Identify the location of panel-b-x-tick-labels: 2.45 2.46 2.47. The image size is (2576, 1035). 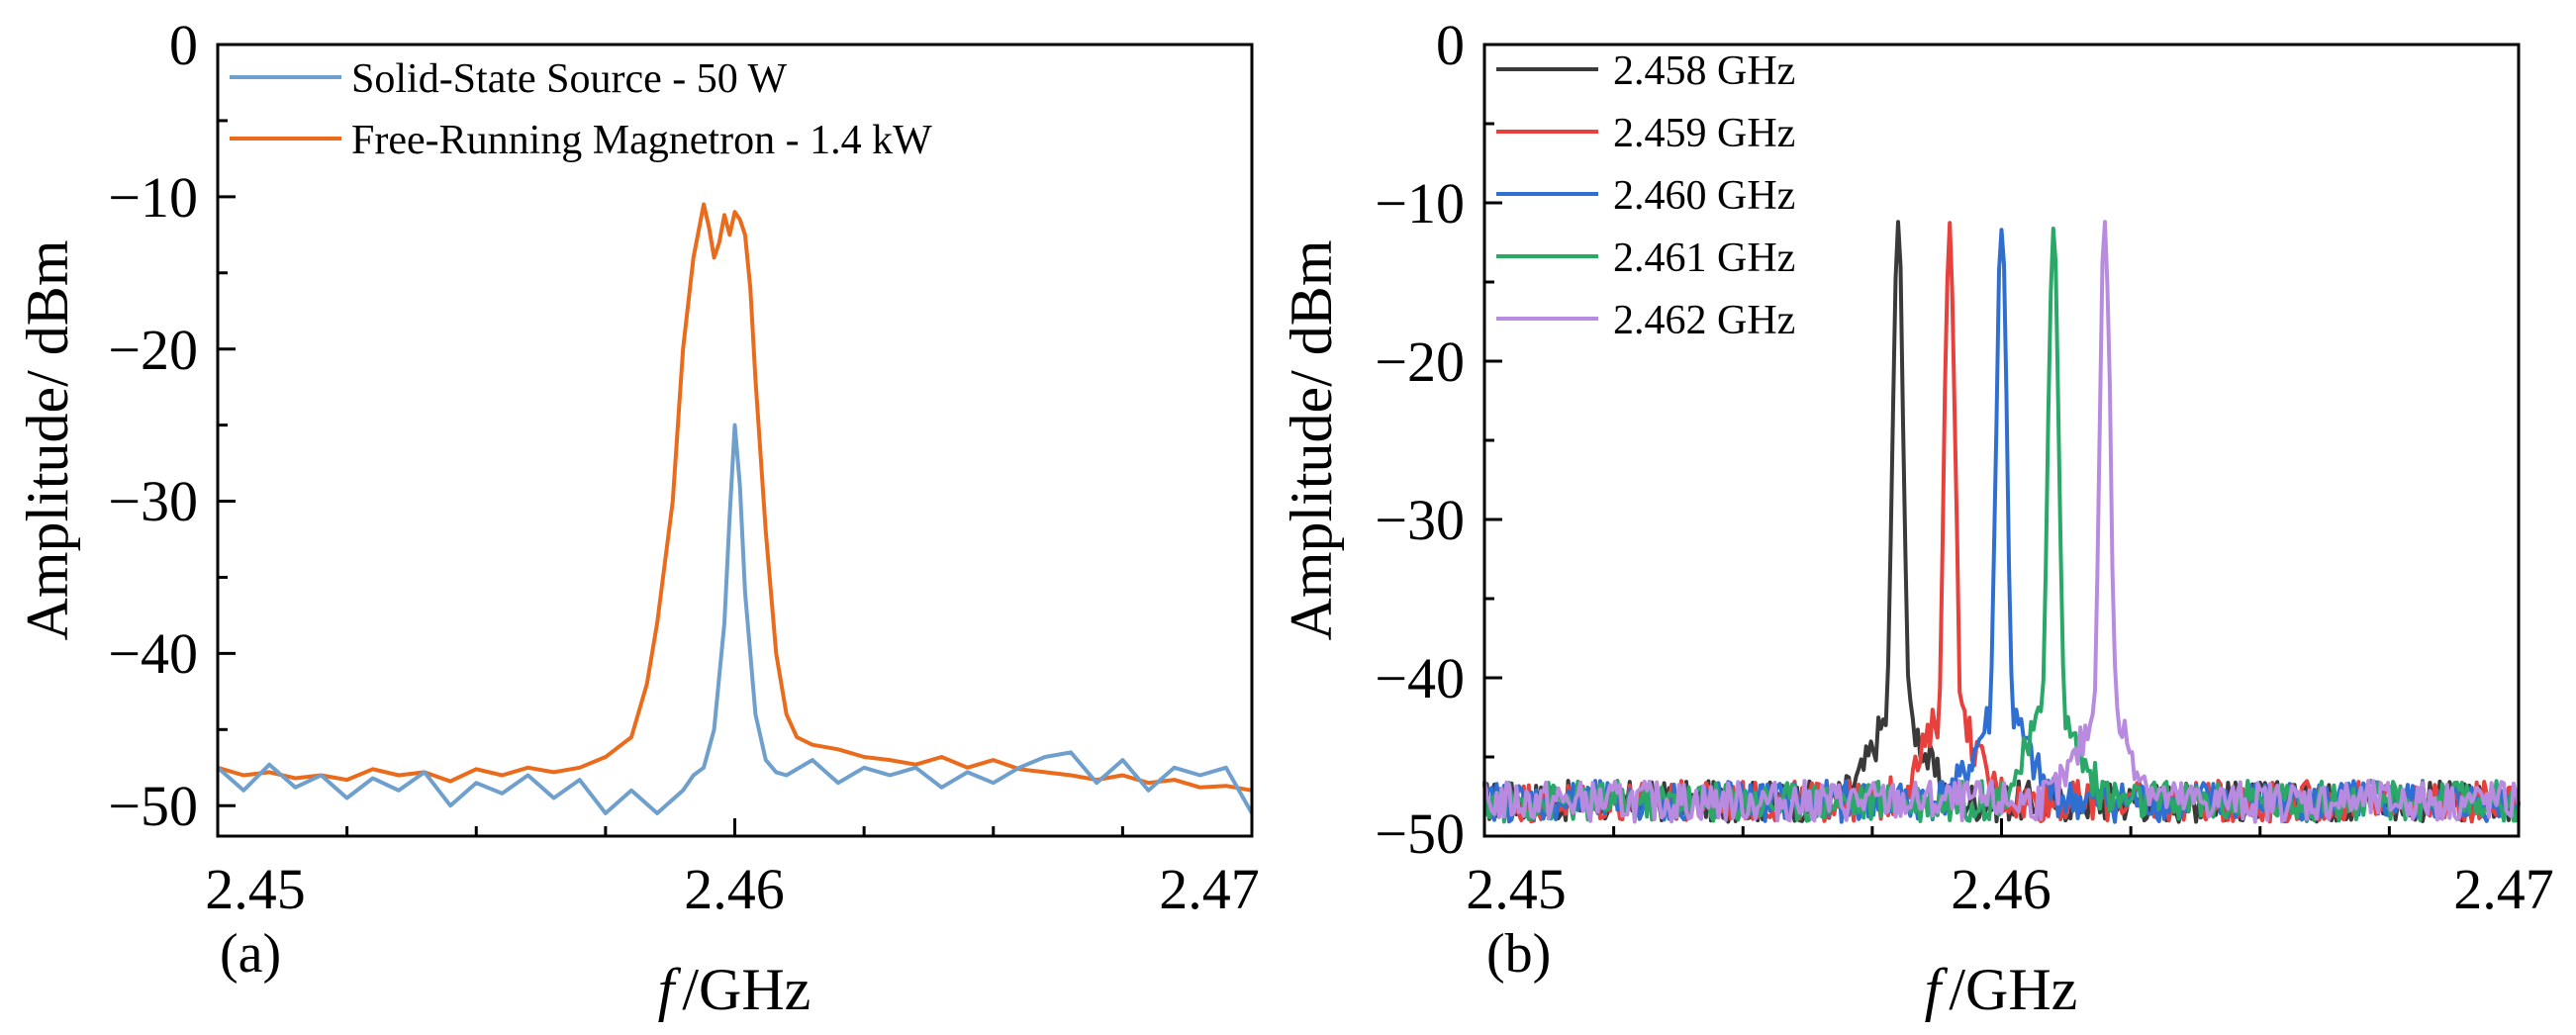
(2010, 889).